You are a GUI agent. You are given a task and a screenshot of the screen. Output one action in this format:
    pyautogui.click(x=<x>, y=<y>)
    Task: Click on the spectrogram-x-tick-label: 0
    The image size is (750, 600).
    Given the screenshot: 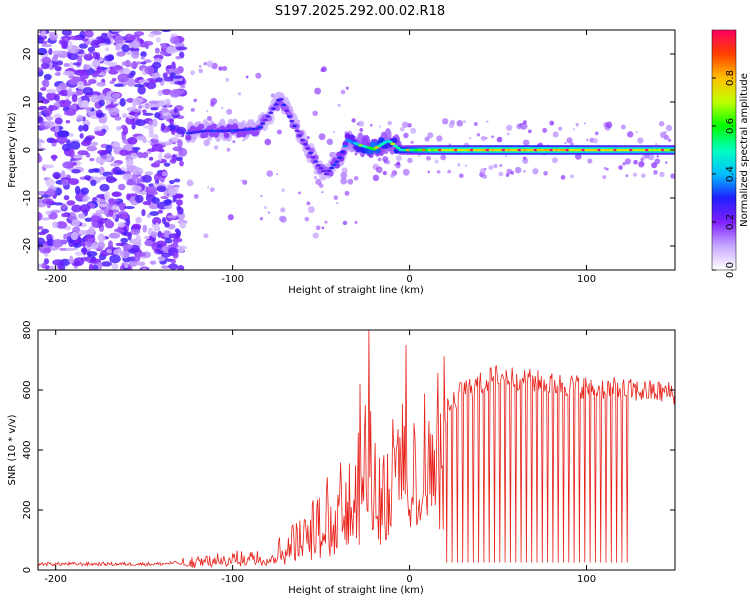 What is the action you would take?
    pyautogui.click(x=409, y=279)
    